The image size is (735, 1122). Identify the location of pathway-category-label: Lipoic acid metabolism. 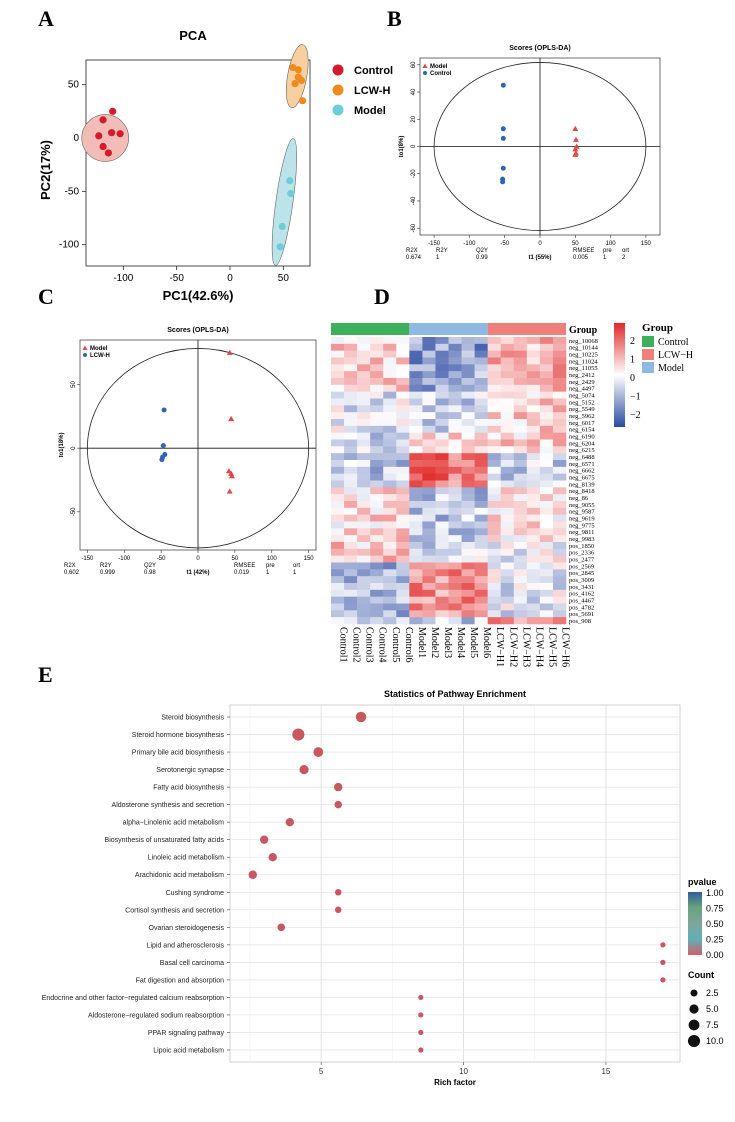
(188, 1051).